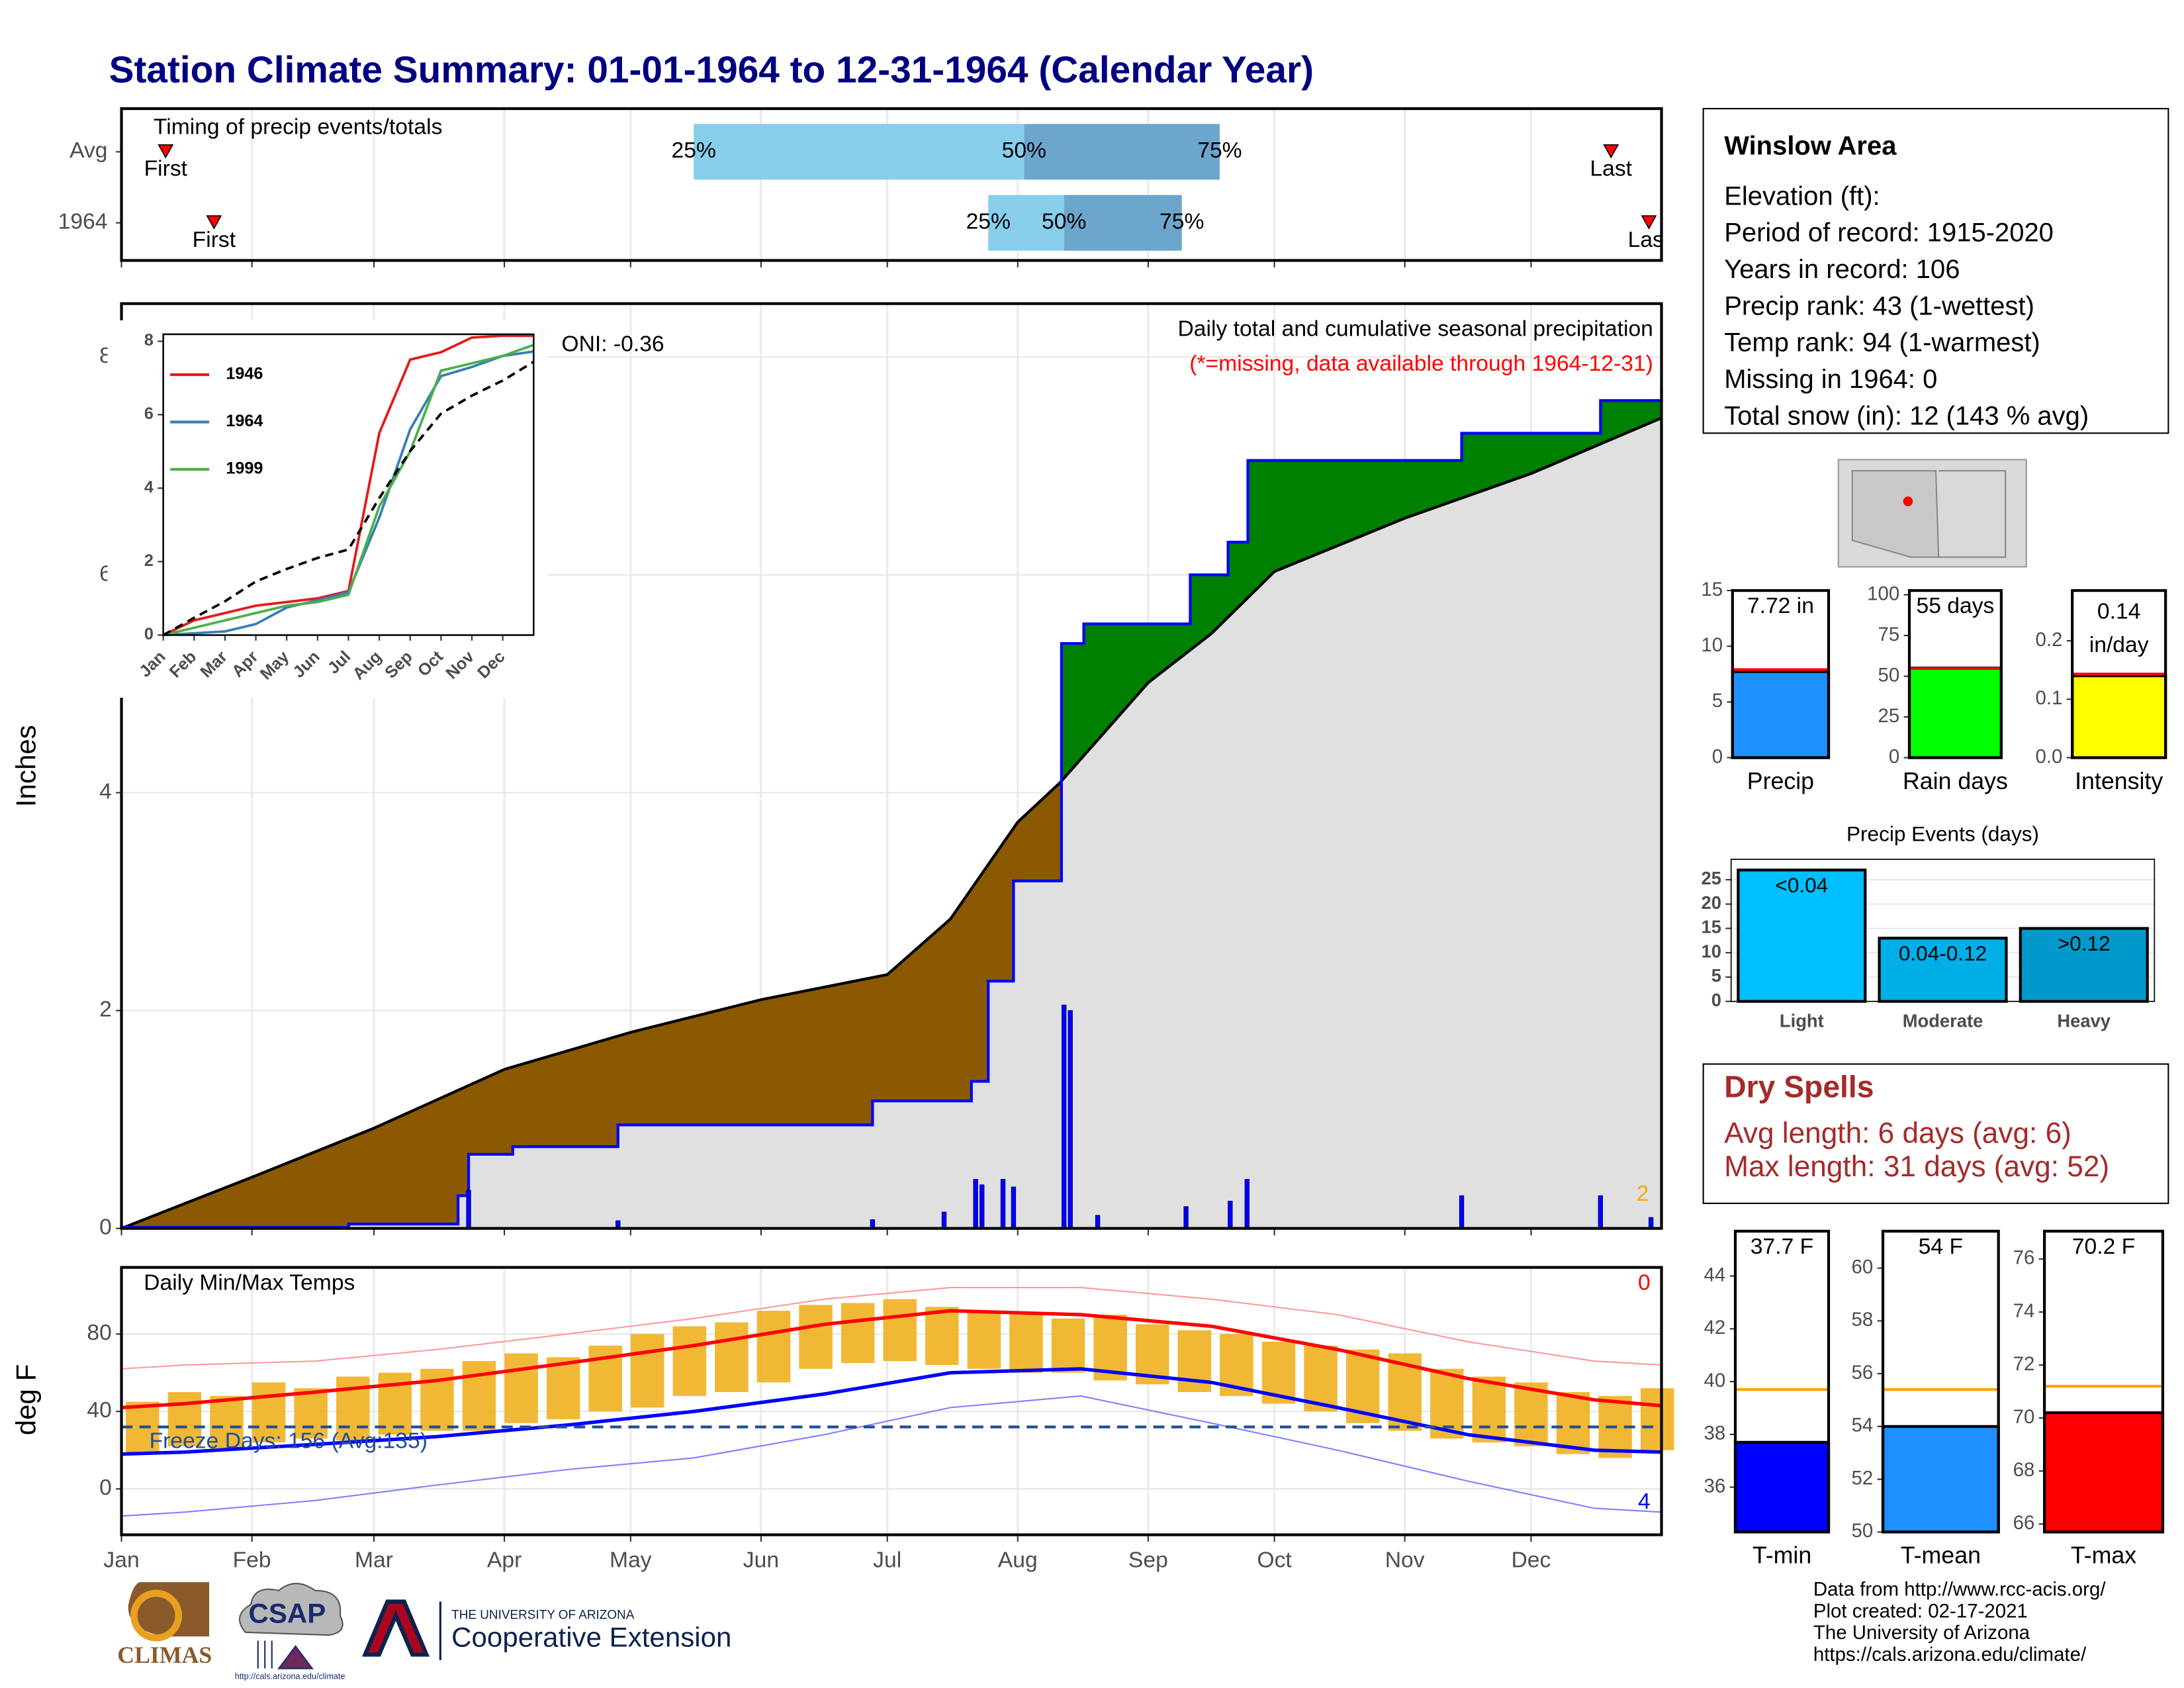 The width and height of the screenshot is (2184, 1688). What do you see at coordinates (395, 1628) in the screenshot?
I see `ua-a` at bounding box center [395, 1628].